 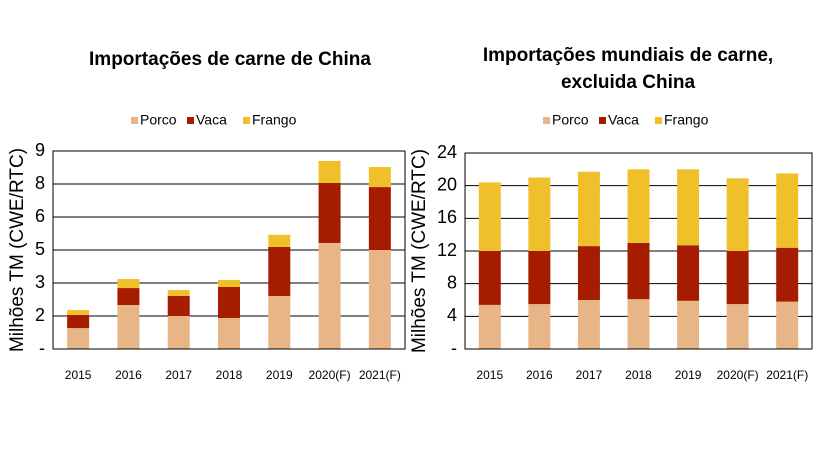 I want to click on y-tick-label: 20, so click(x=447, y=184).